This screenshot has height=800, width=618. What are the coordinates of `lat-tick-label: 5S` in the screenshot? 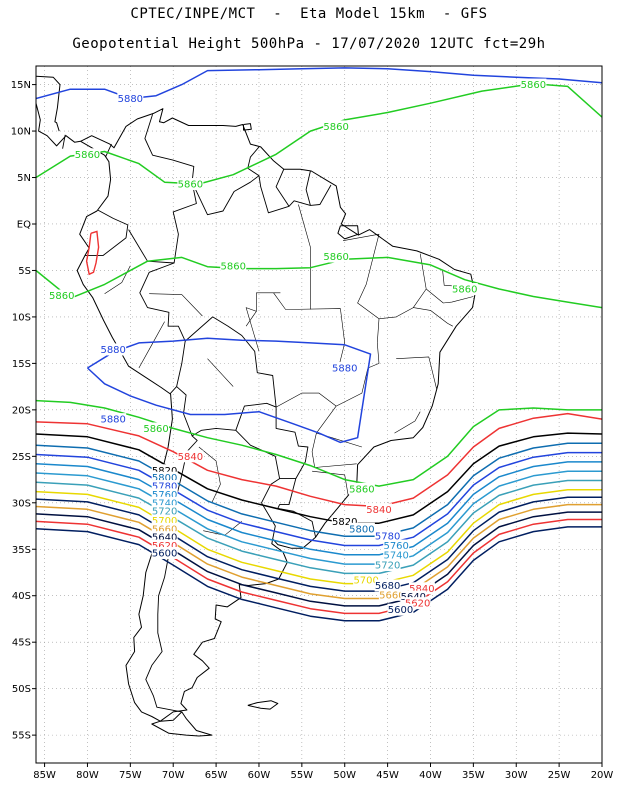 It's located at (24, 271).